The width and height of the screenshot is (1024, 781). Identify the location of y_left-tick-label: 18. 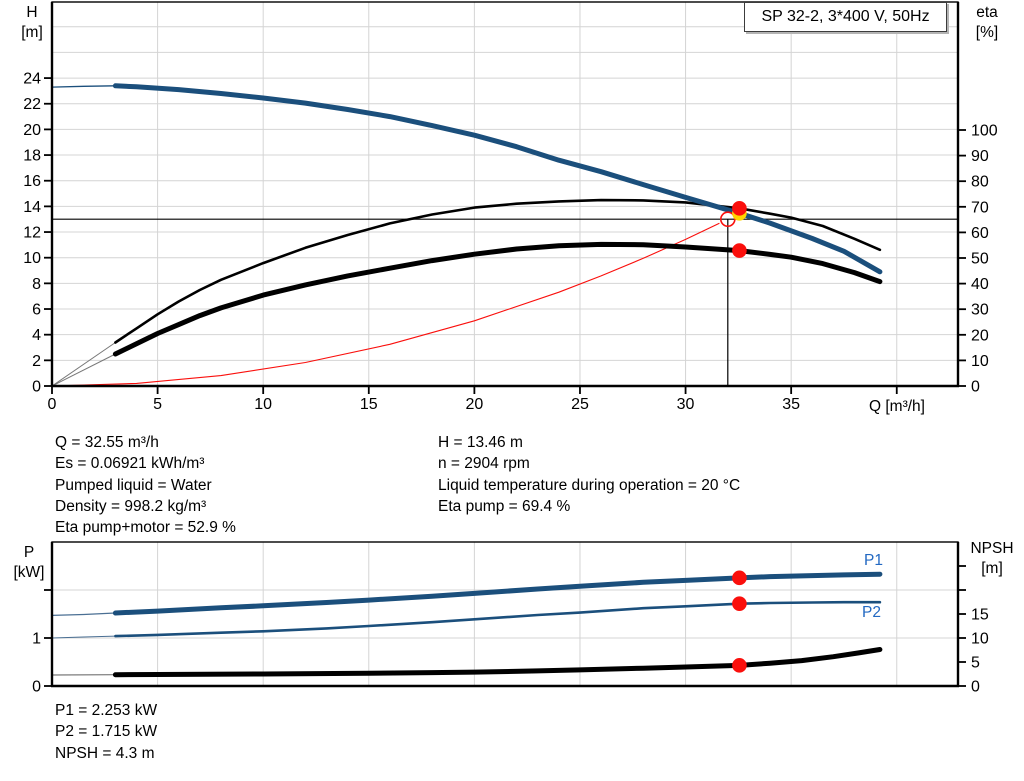
(32, 156).